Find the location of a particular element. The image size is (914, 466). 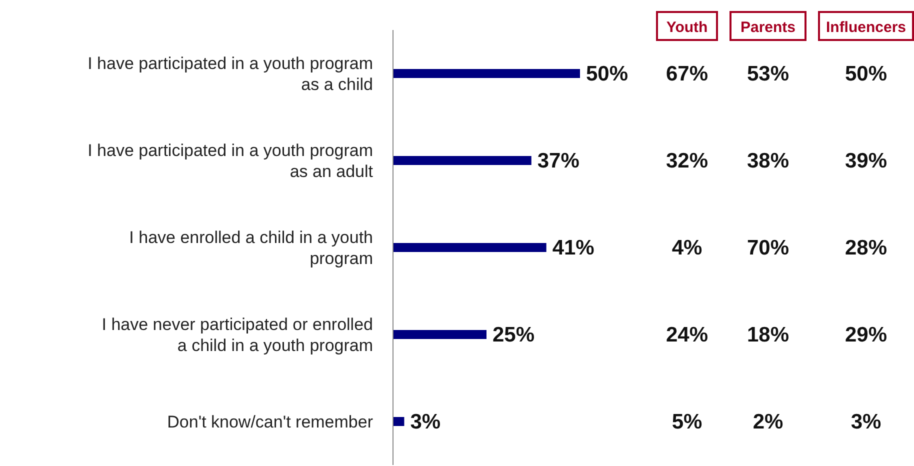

data-label: 32% is located at coordinates (687, 161).